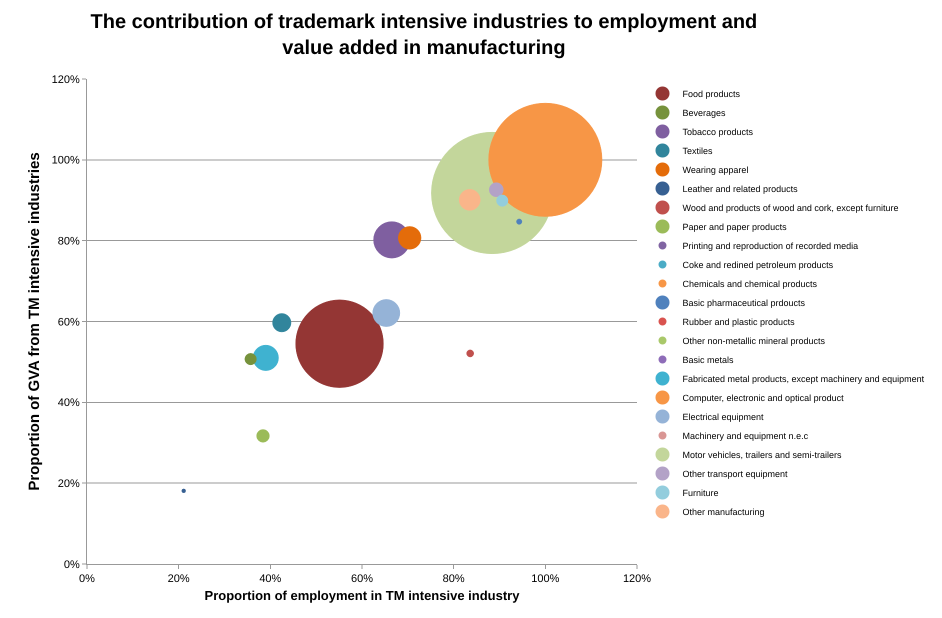  Describe the element at coordinates (72, 564) in the screenshot. I see `y-tick-label: 0%` at that location.